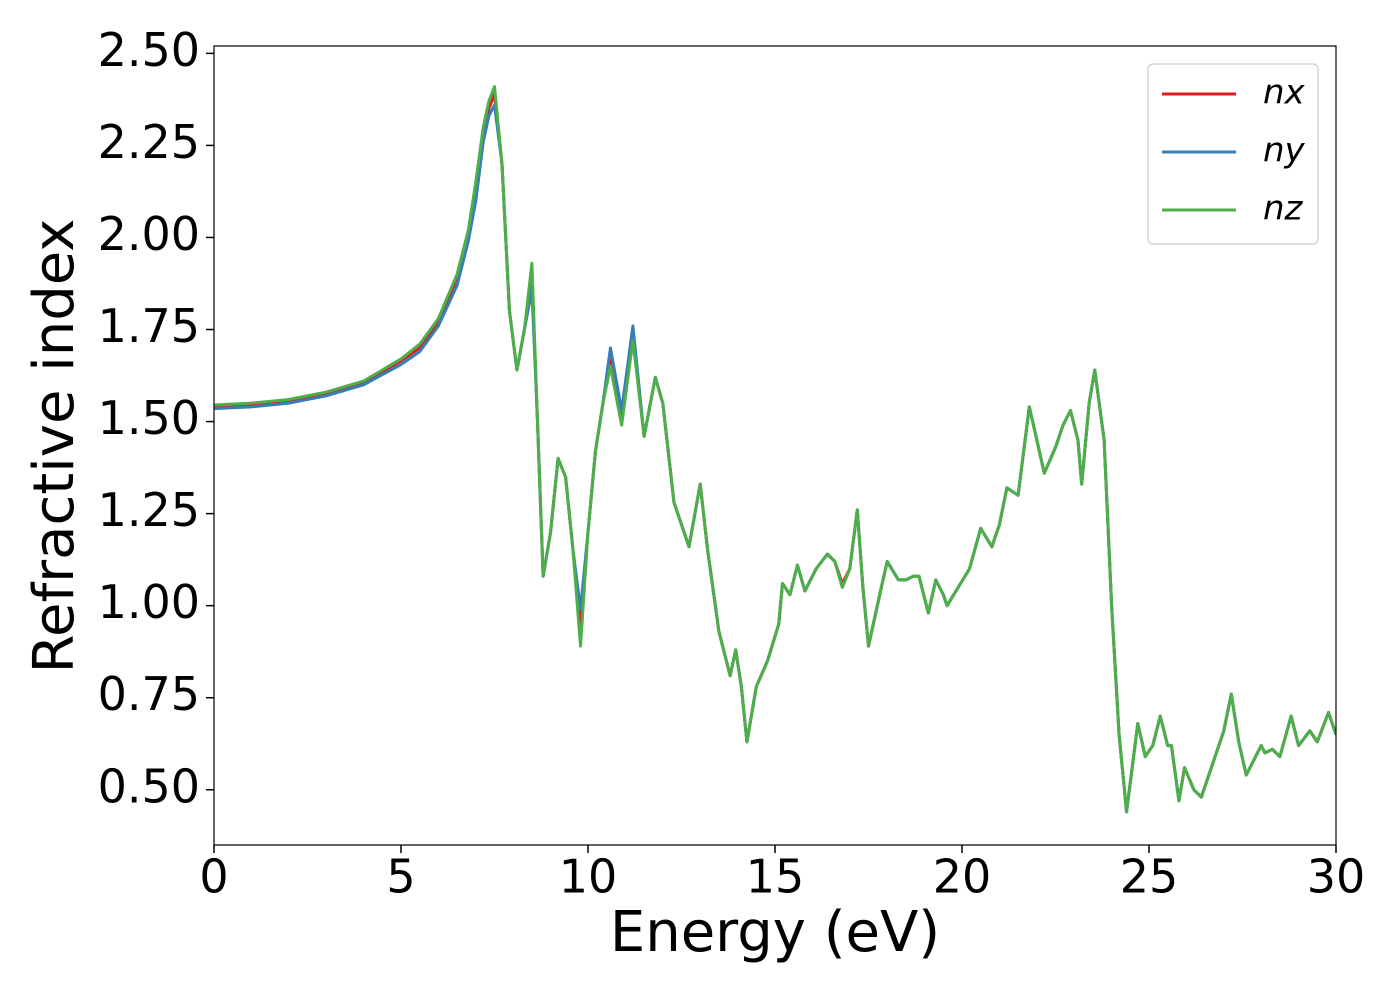 Image resolution: width=1400 pixels, height=1000 pixels. Describe the element at coordinates (775, 877) in the screenshot. I see `x-tick-label: 15` at that location.